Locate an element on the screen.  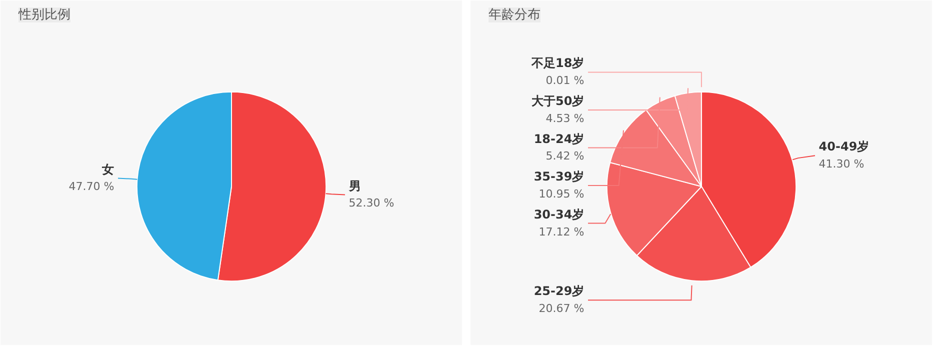
slice-label: 40-49岁 is located at coordinates (844, 147).